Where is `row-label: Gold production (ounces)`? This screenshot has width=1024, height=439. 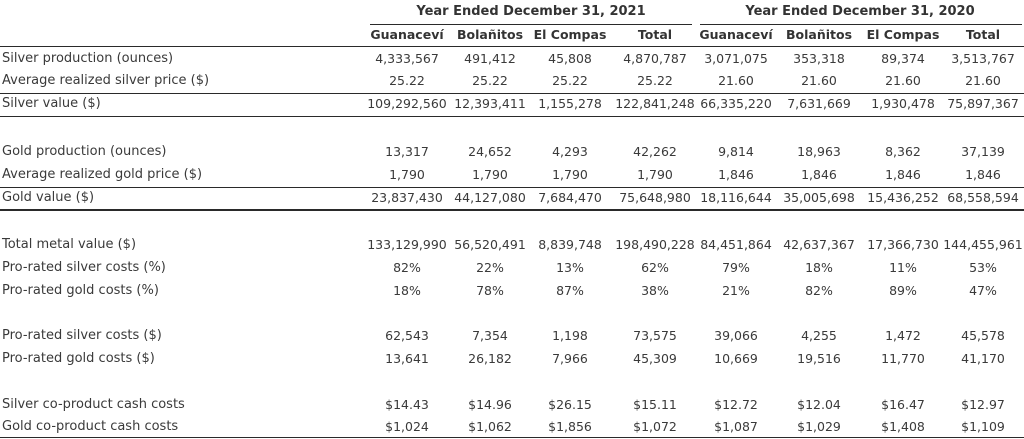
row-label: Gold production (ounces) is located at coordinates (84, 151).